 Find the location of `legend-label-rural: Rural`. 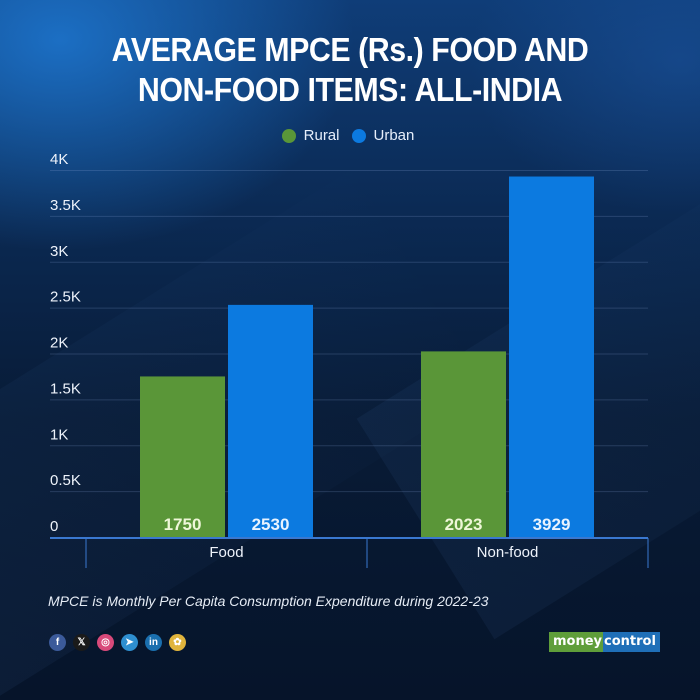

legend-label-rural: Rural is located at coordinates (321, 135).